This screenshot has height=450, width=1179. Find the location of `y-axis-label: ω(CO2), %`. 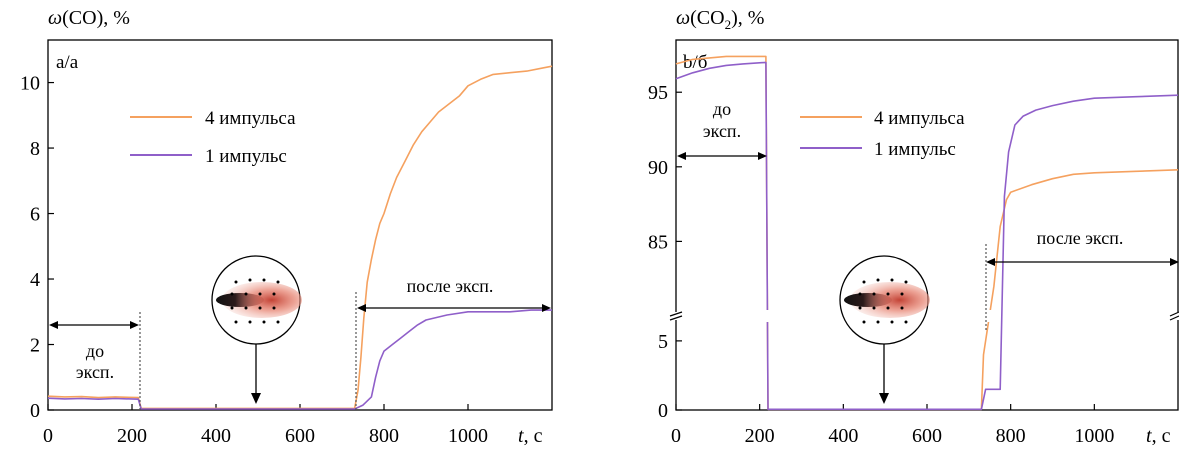

y-axis-label: ω(CO2), % is located at coordinates (720, 19).